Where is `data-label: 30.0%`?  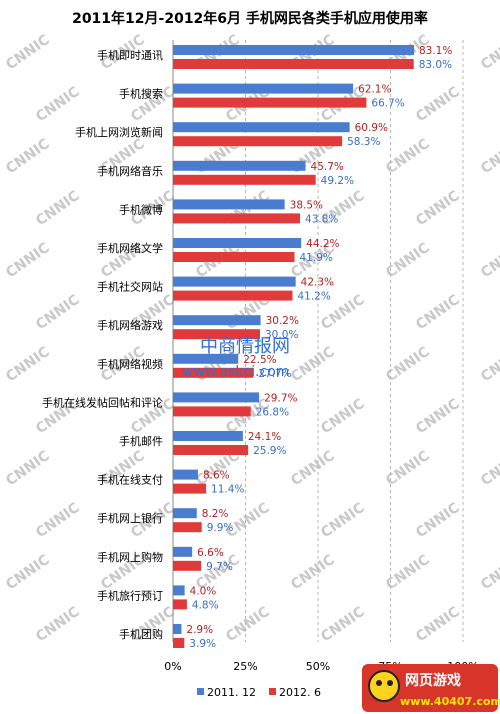 data-label: 30.0% is located at coordinates (281, 335).